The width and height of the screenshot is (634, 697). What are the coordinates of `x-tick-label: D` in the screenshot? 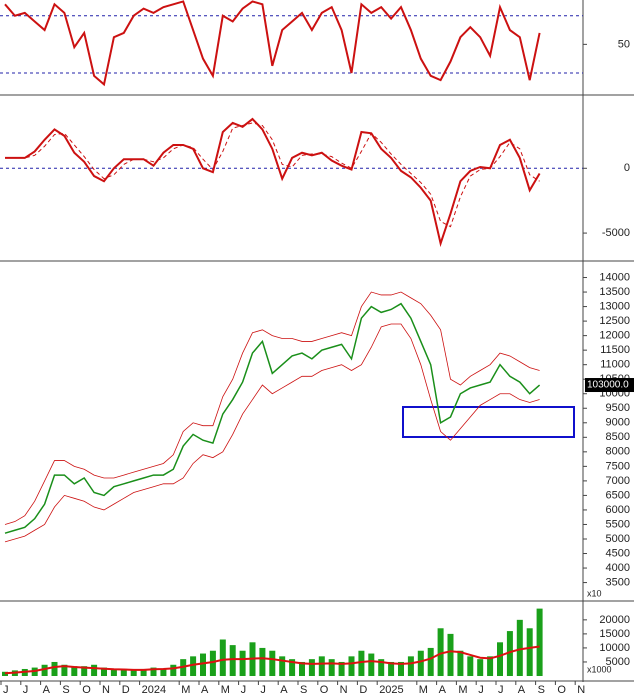 It's located at (126, 690).